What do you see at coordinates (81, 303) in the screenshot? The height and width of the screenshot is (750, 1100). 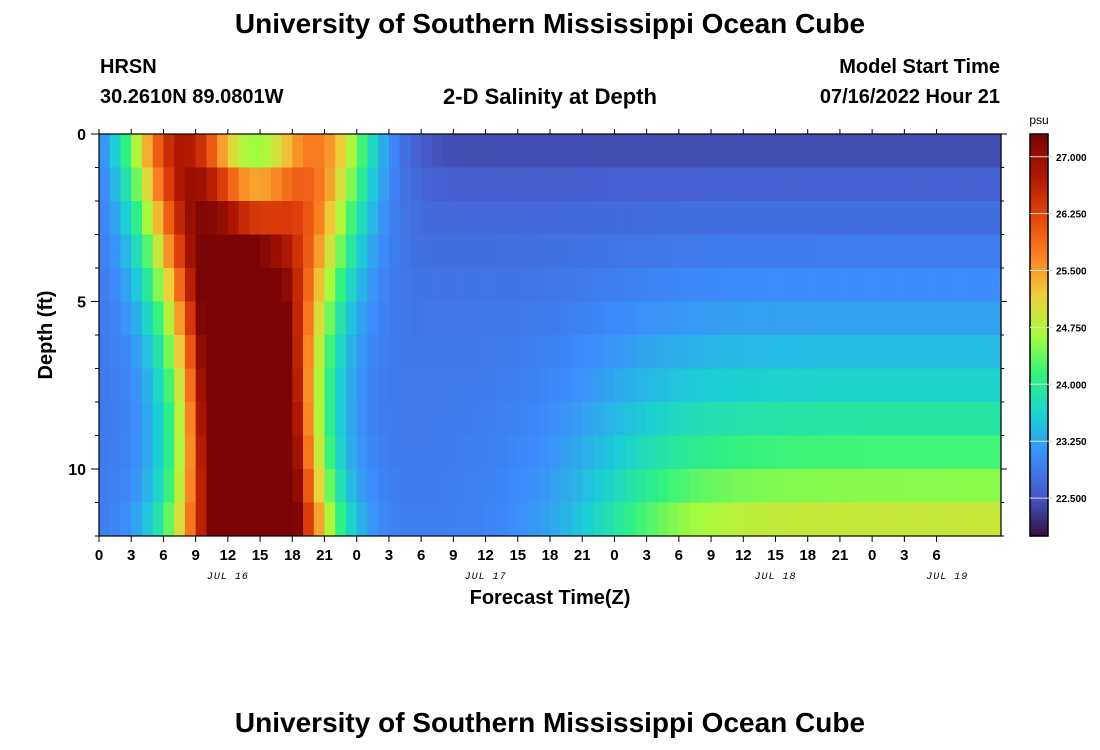 I see `y-tick-label: 5` at bounding box center [81, 303].